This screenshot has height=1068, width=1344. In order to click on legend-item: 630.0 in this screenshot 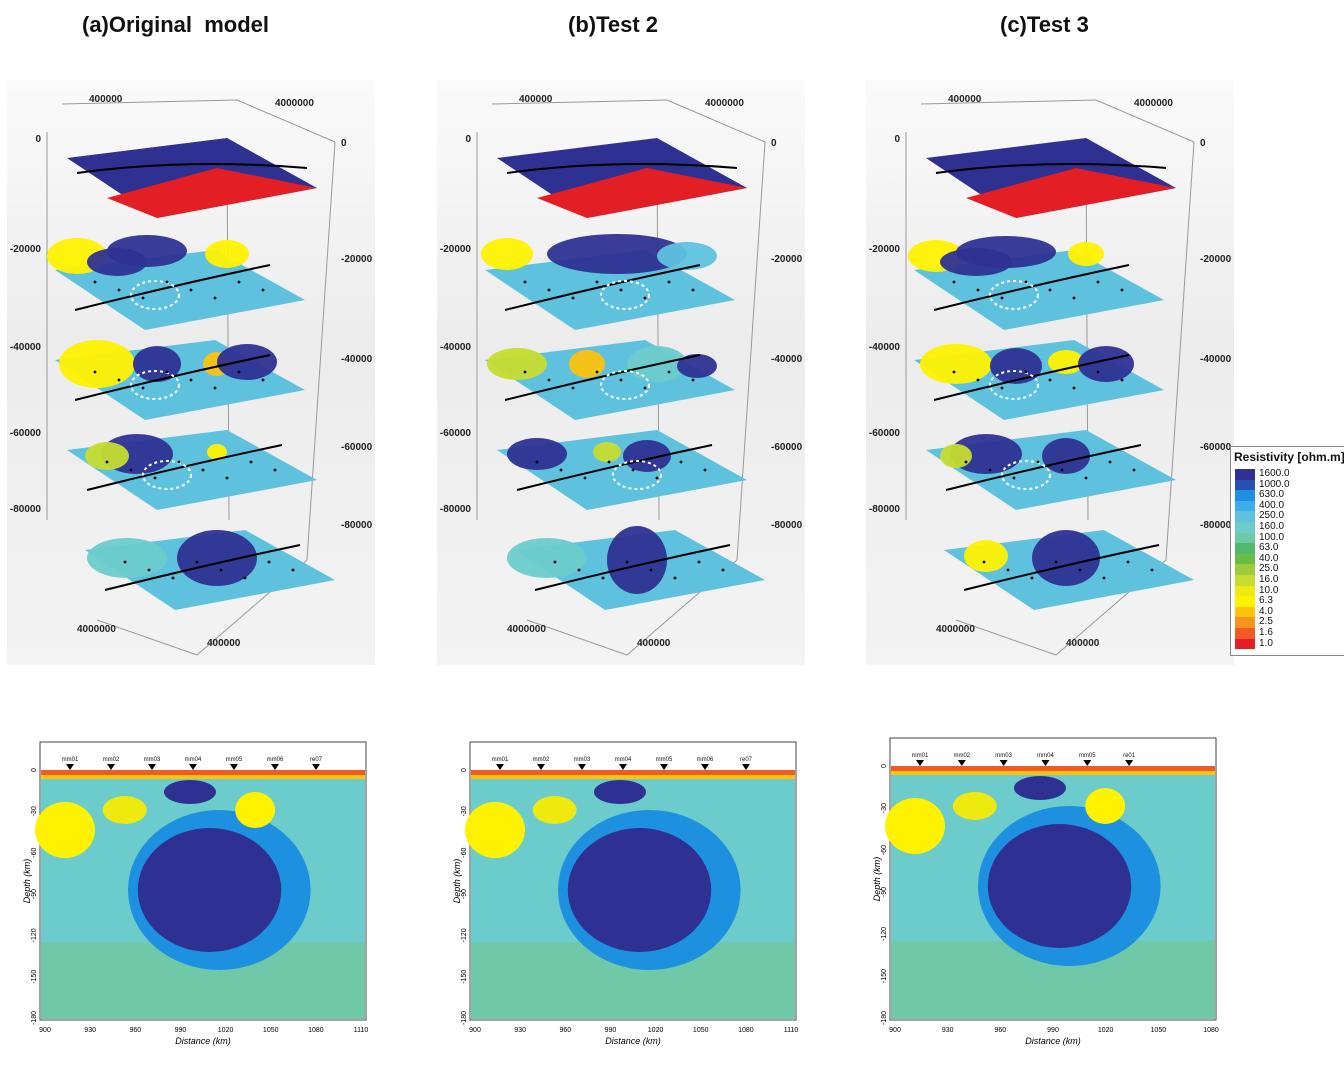, I will do `click(1289, 495)`.